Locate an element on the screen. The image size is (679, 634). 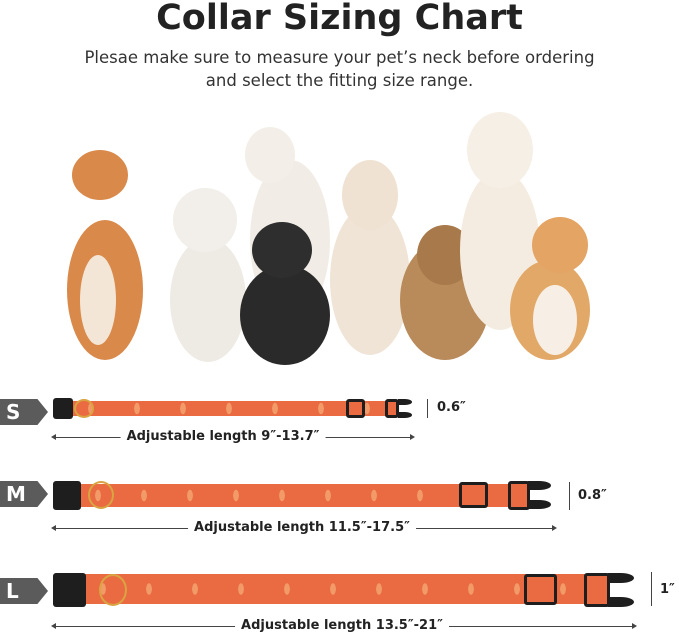
shiba-dog is located at coordinates (105, 255).